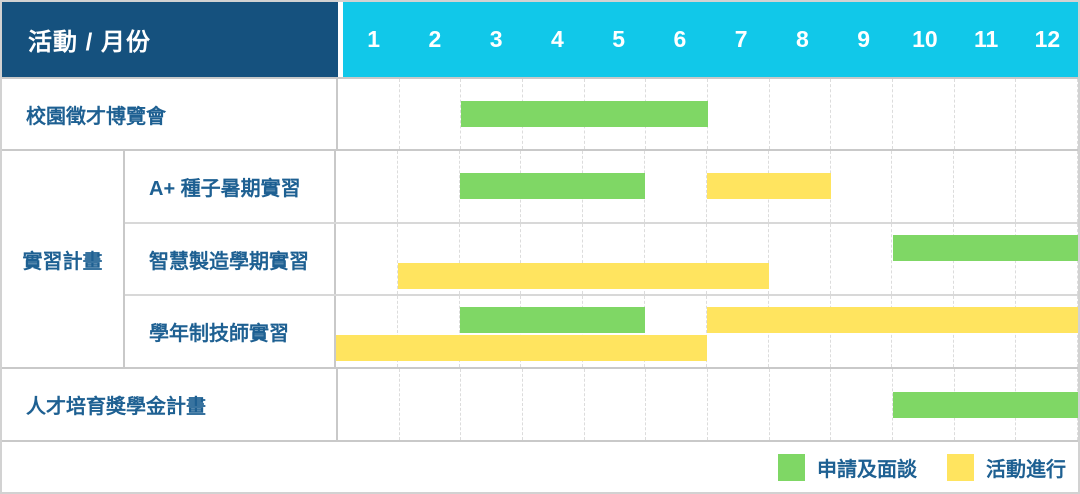 This screenshot has height=494, width=1080. I want to click on activity-band: 校園徵才博覽會, so click(540, 113).